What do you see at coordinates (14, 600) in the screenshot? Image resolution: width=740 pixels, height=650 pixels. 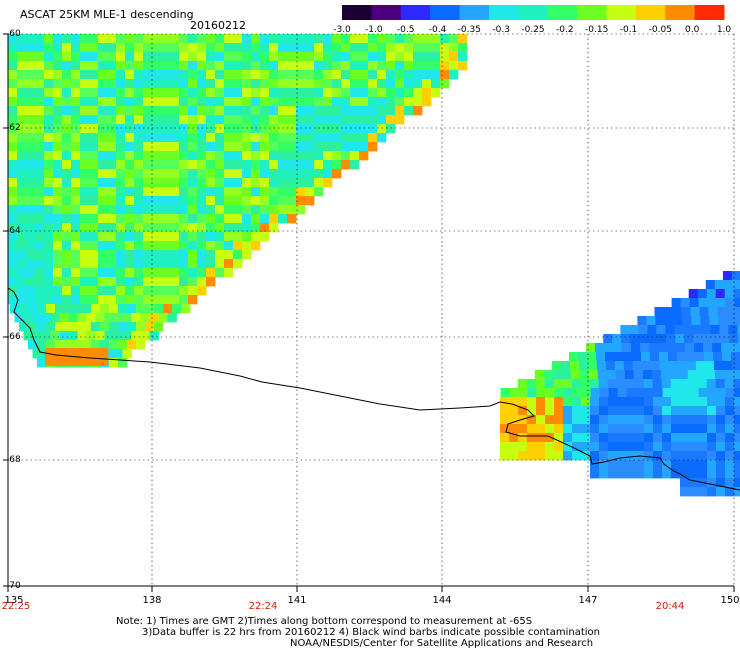 I see `lon-label: 135` at bounding box center [14, 600].